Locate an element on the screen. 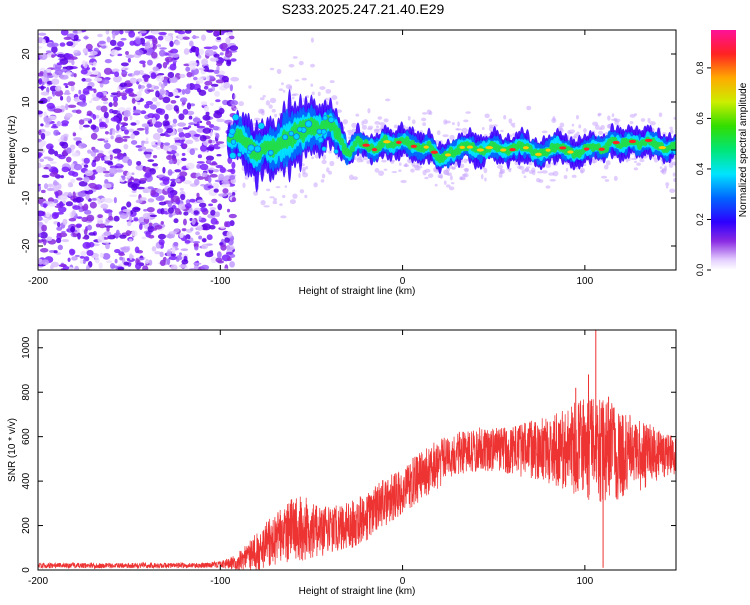 This screenshot has width=750, height=605. colorbar-gradient is located at coordinates (723, 150).